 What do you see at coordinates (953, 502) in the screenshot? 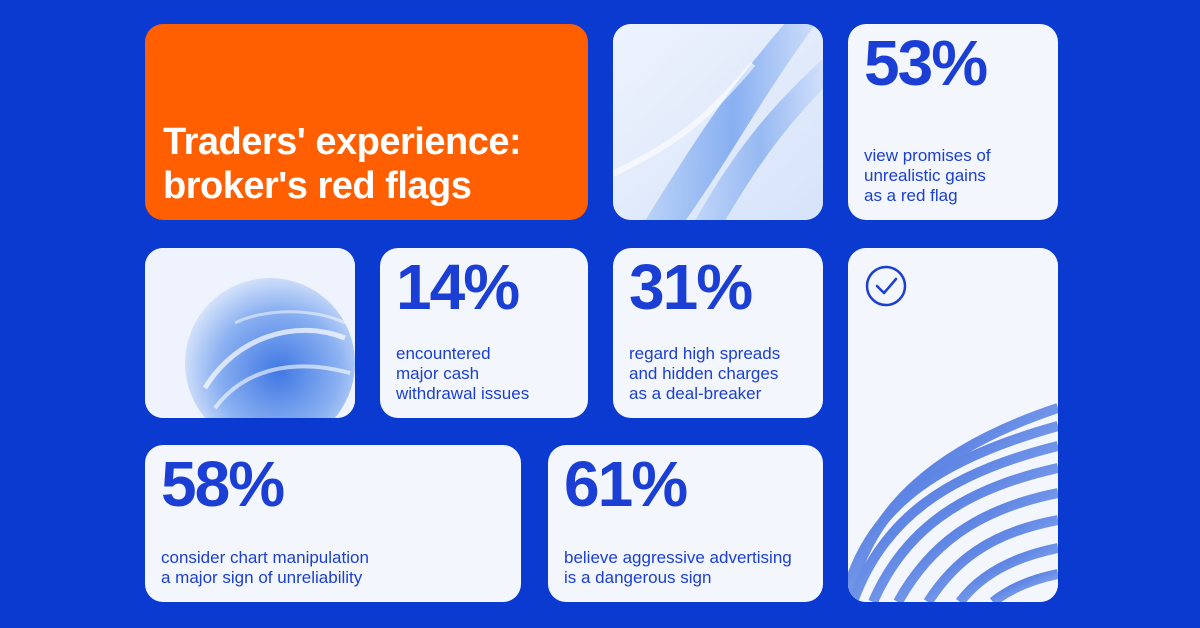
I see `coil-image` at bounding box center [953, 502].